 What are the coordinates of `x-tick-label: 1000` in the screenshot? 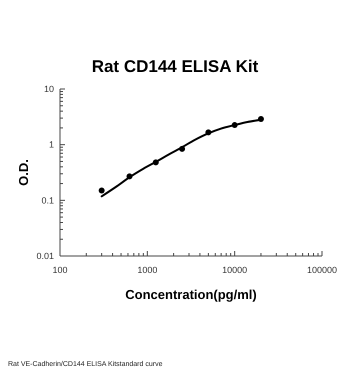 It's located at (147, 270).